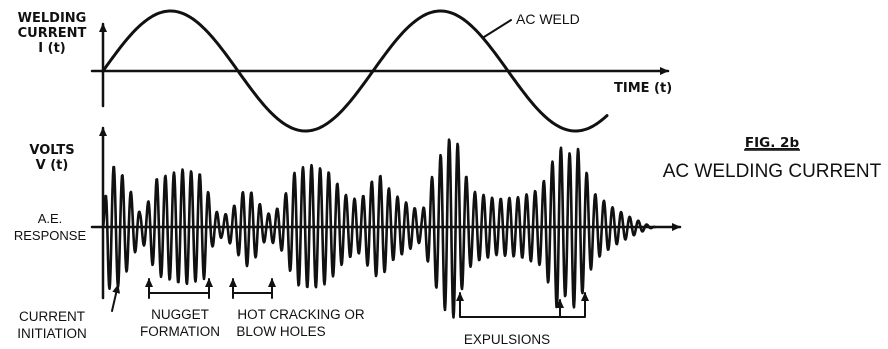 The image size is (888, 349). Describe the element at coordinates (522, 308) in the screenshot. I see `expulsions-bracket` at that location.